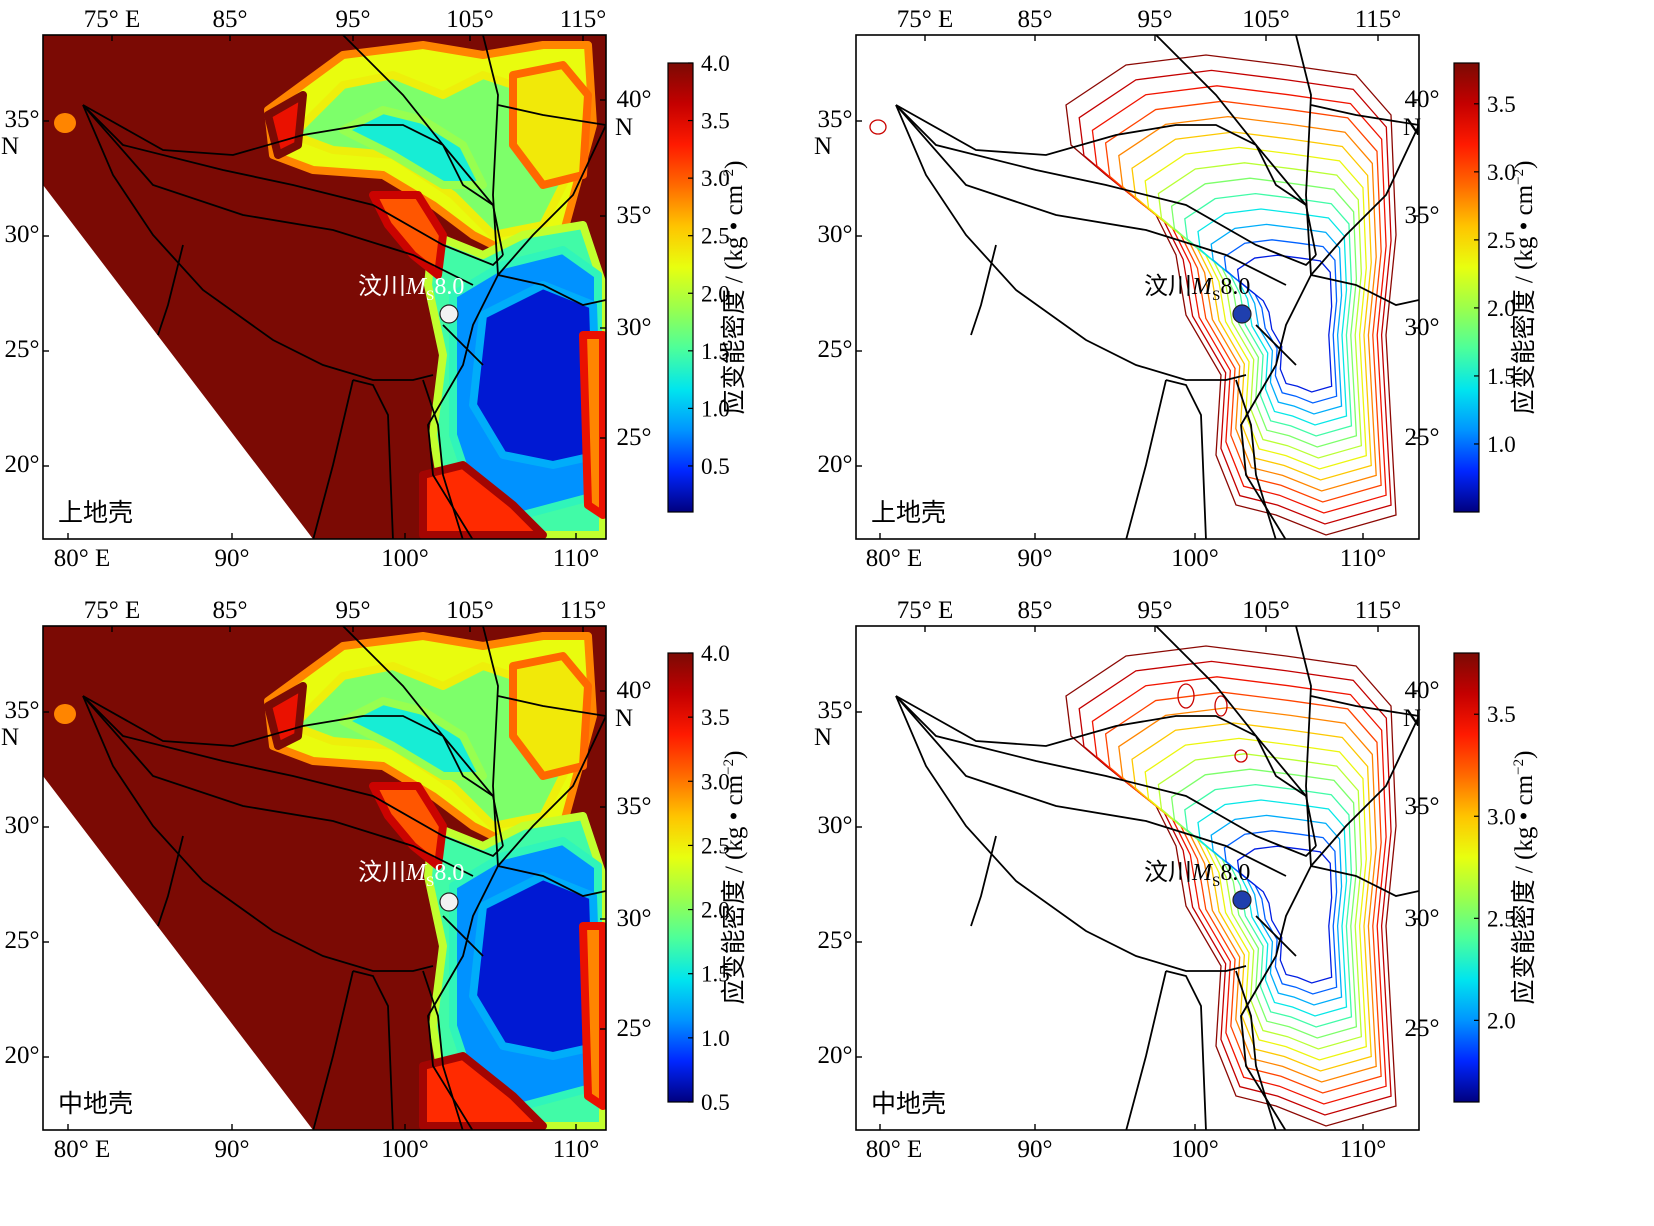 The image size is (1654, 1226). What do you see at coordinates (835, 1055) in the screenshot?
I see `left-tick-label: 20°` at bounding box center [835, 1055].